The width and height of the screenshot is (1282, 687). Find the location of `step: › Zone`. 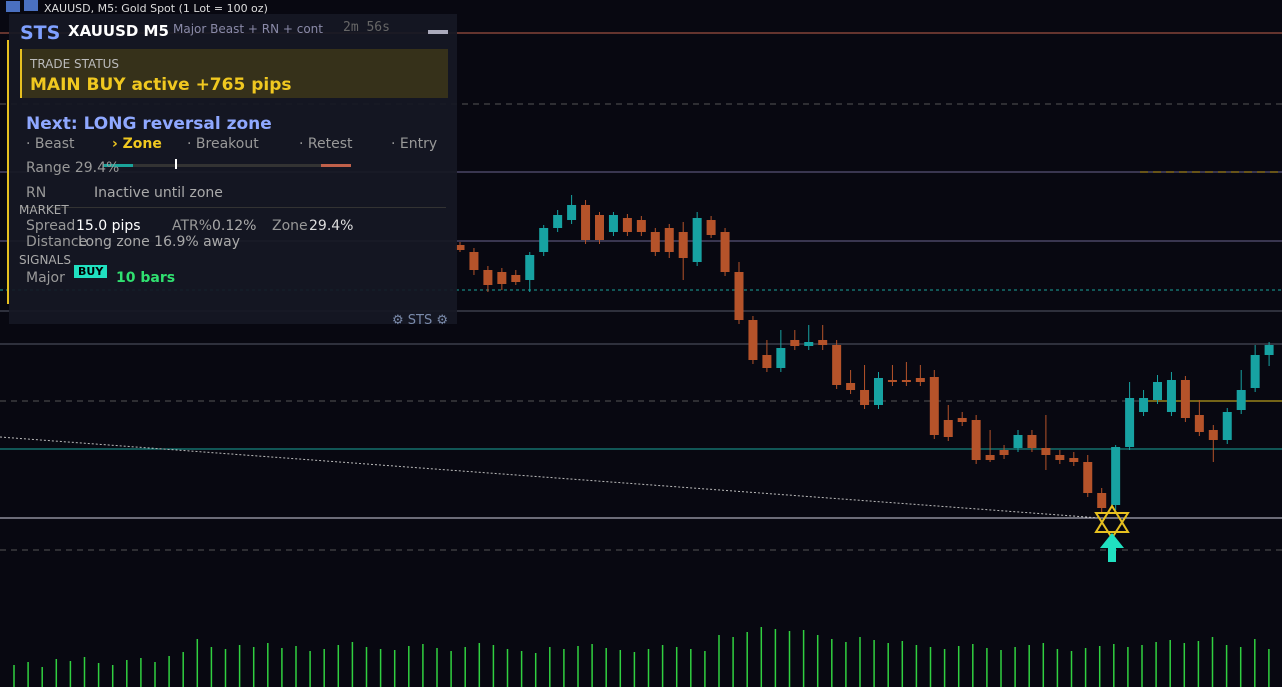

step: › Zone is located at coordinates (137, 144).